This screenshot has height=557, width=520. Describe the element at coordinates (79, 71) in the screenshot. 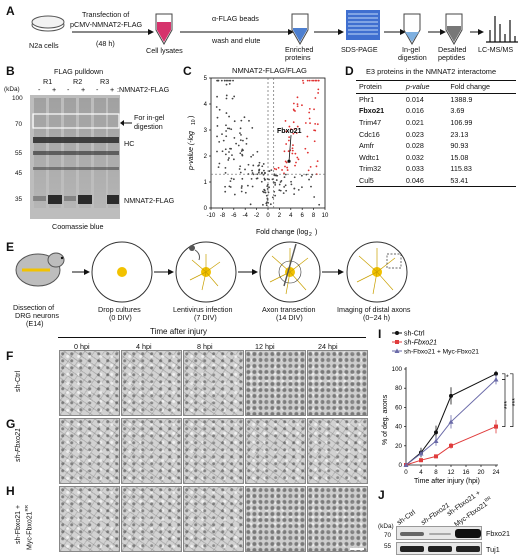

I see `gel-title: FLAG pulldown` at that location.